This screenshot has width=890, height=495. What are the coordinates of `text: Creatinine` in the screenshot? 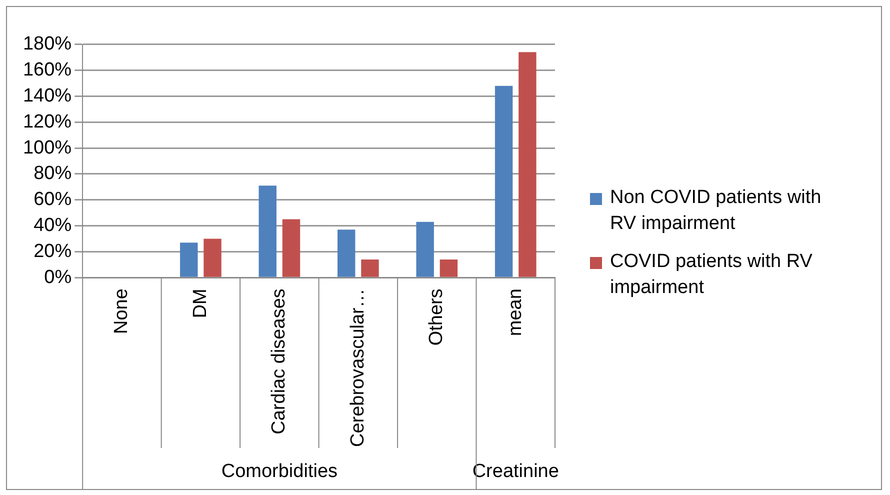 It's located at (515, 471).